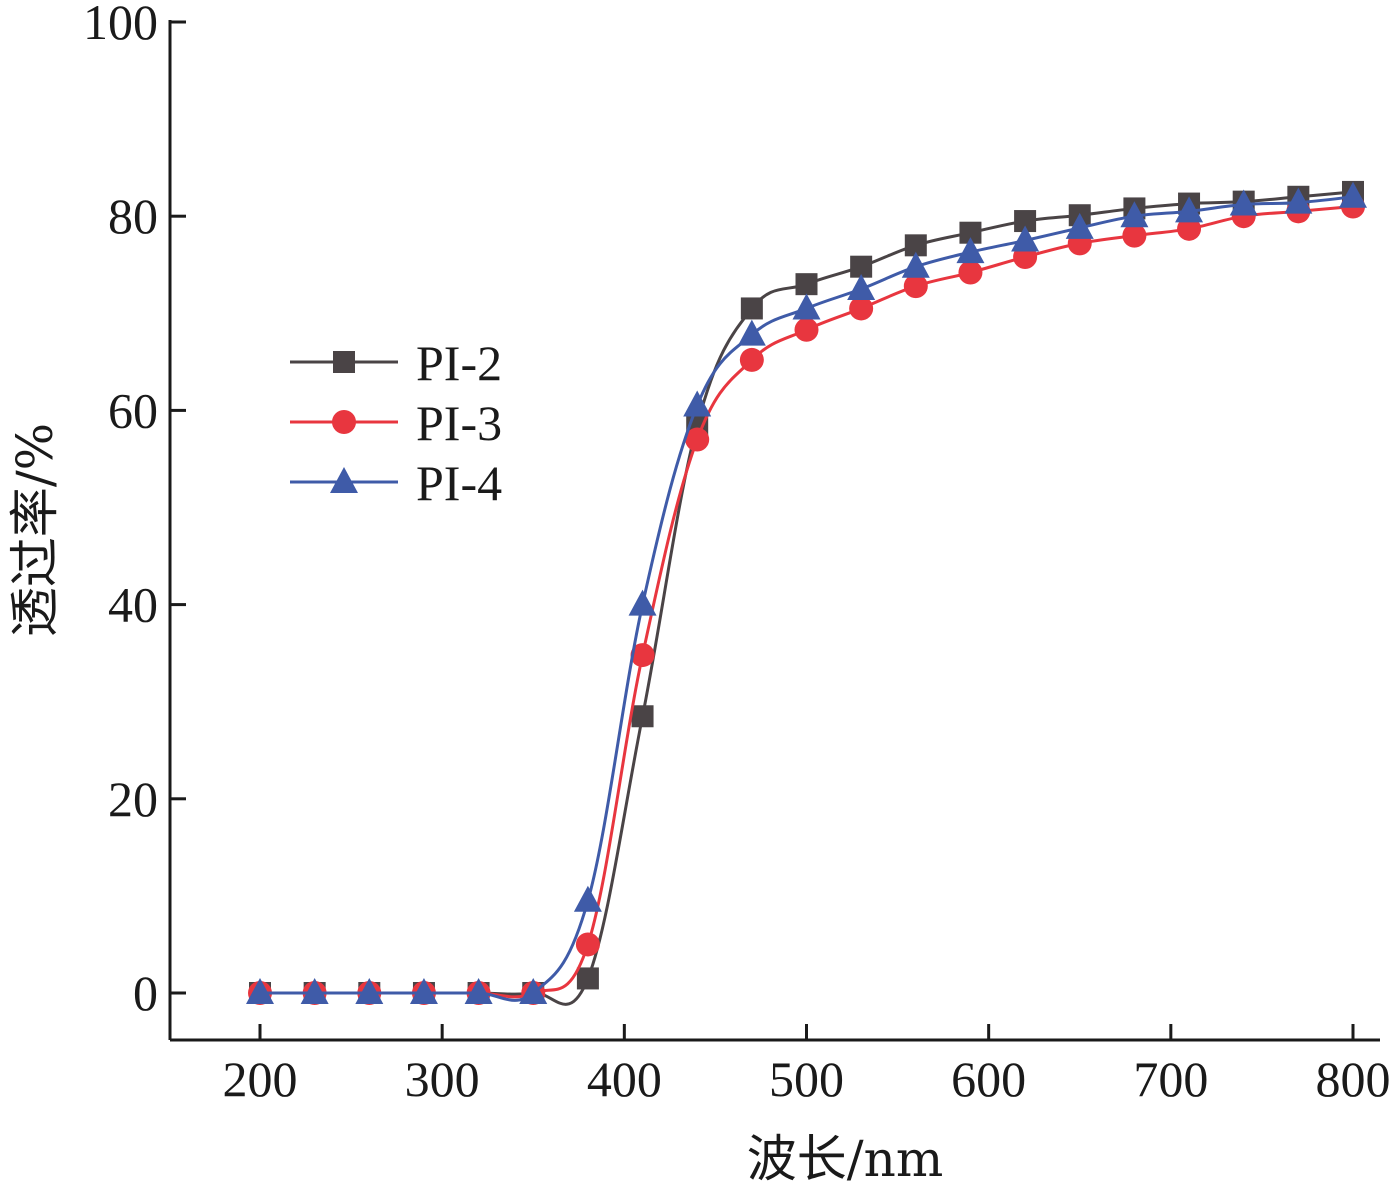  Describe the element at coordinates (1353, 1079) in the screenshot. I see `x-tick-label: 800` at that location.